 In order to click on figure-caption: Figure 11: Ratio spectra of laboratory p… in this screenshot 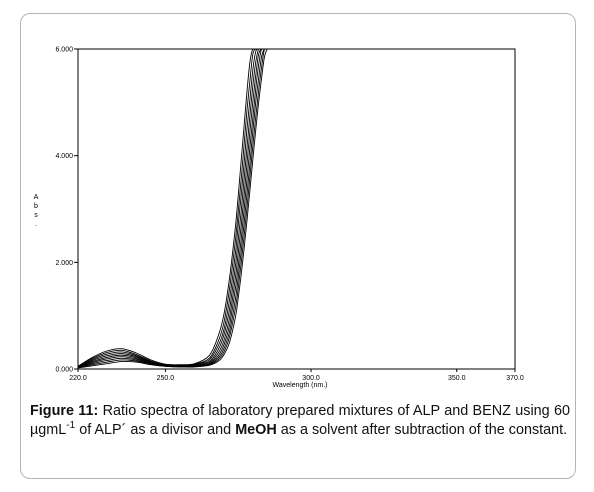, I will do `click(300, 421)`.